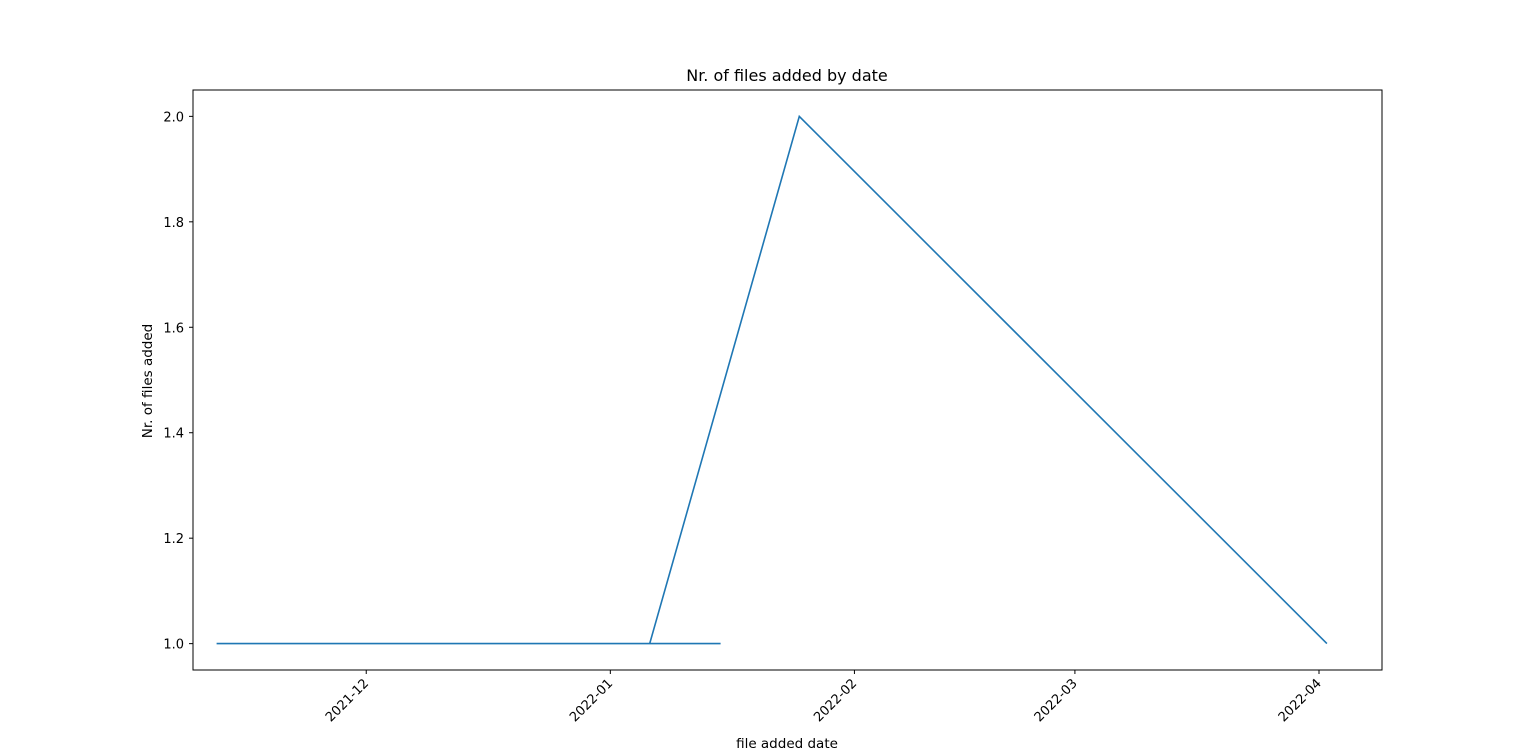  What do you see at coordinates (787, 75) in the screenshot?
I see `chart-title: Nr. of files added by date` at bounding box center [787, 75].